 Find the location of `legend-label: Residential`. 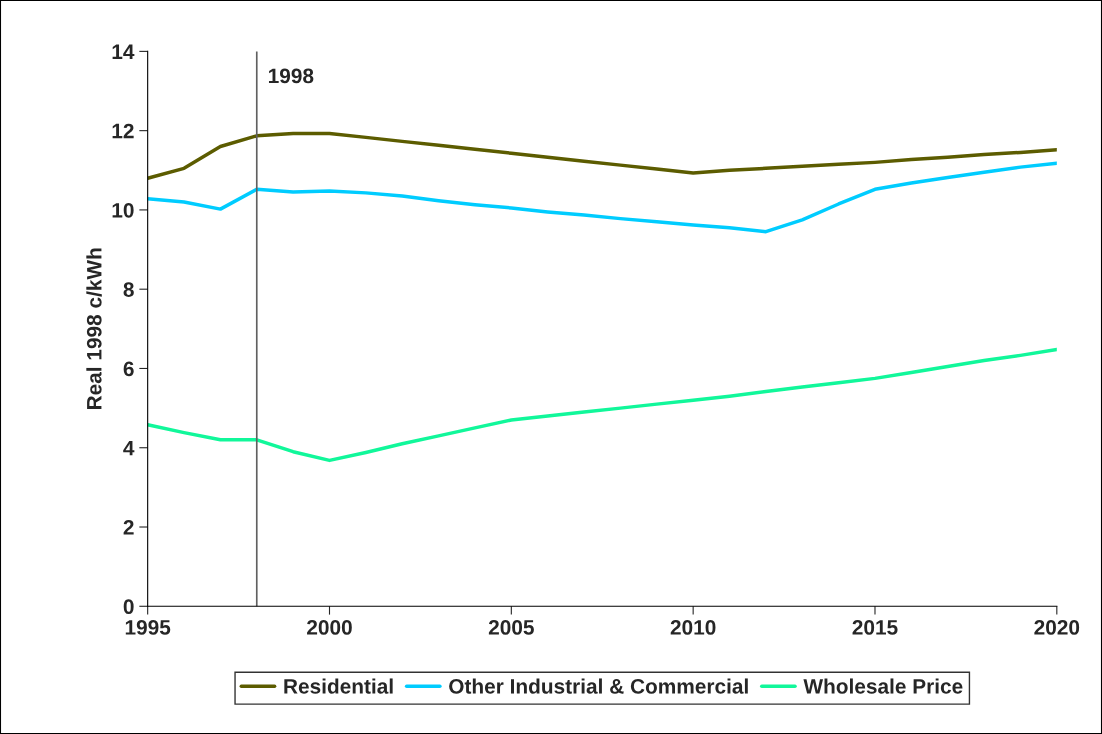

legend-label: Residential is located at coordinates (338, 686).